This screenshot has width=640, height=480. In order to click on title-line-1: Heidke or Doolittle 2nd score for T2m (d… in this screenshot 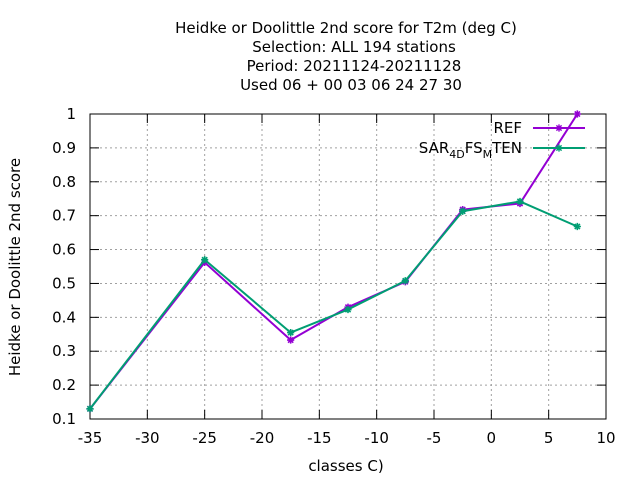, I will do `click(346, 28)`.